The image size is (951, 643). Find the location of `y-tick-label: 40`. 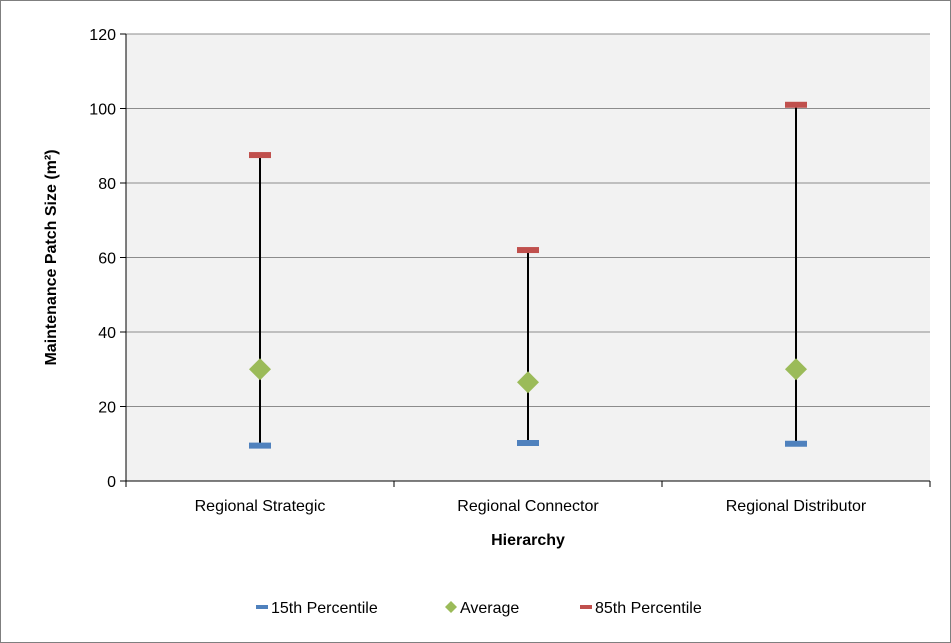

y-tick-label: 40 is located at coordinates (107, 333).